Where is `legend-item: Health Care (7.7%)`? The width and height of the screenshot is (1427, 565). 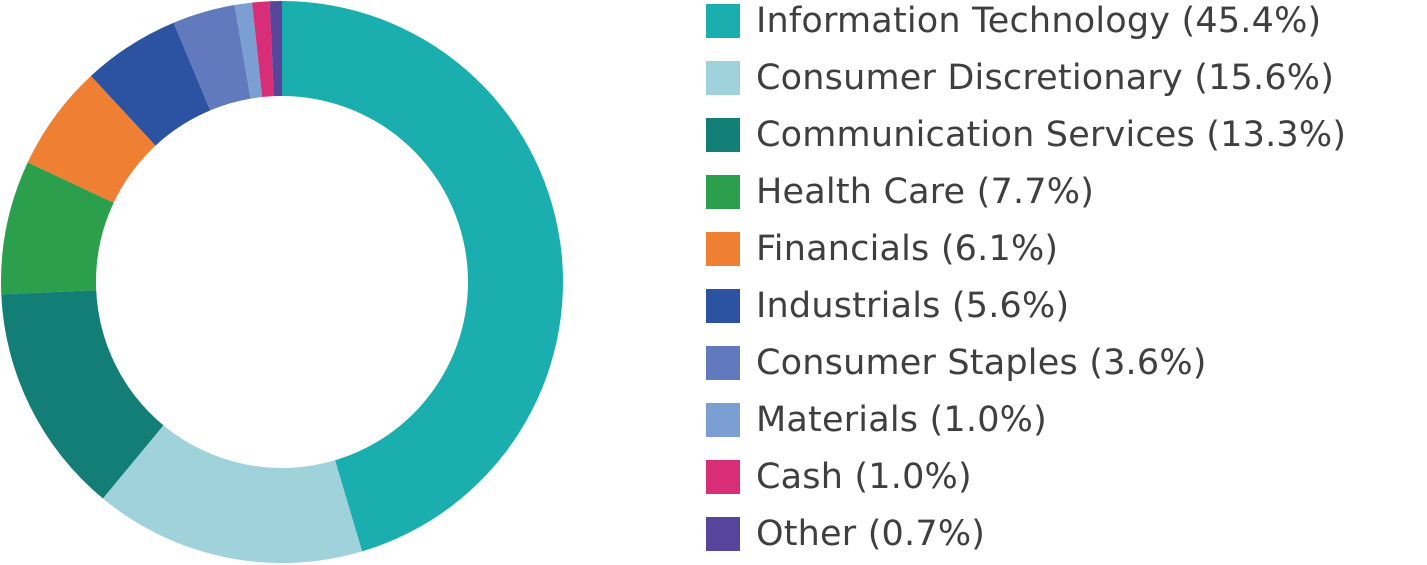 legend-item: Health Care (7.7%) is located at coordinates (900, 192).